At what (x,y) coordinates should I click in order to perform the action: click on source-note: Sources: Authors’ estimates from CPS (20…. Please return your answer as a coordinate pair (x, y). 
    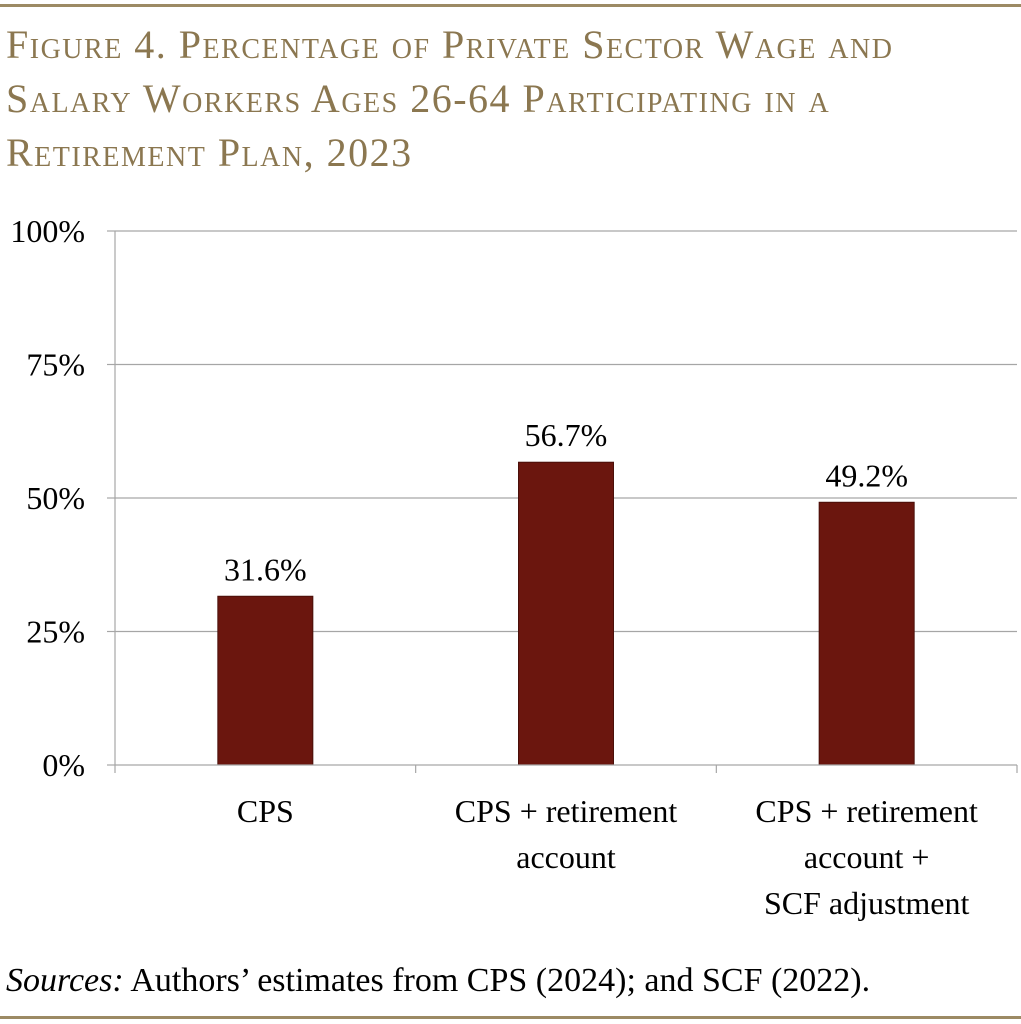
    Looking at the image, I should click on (512, 981).